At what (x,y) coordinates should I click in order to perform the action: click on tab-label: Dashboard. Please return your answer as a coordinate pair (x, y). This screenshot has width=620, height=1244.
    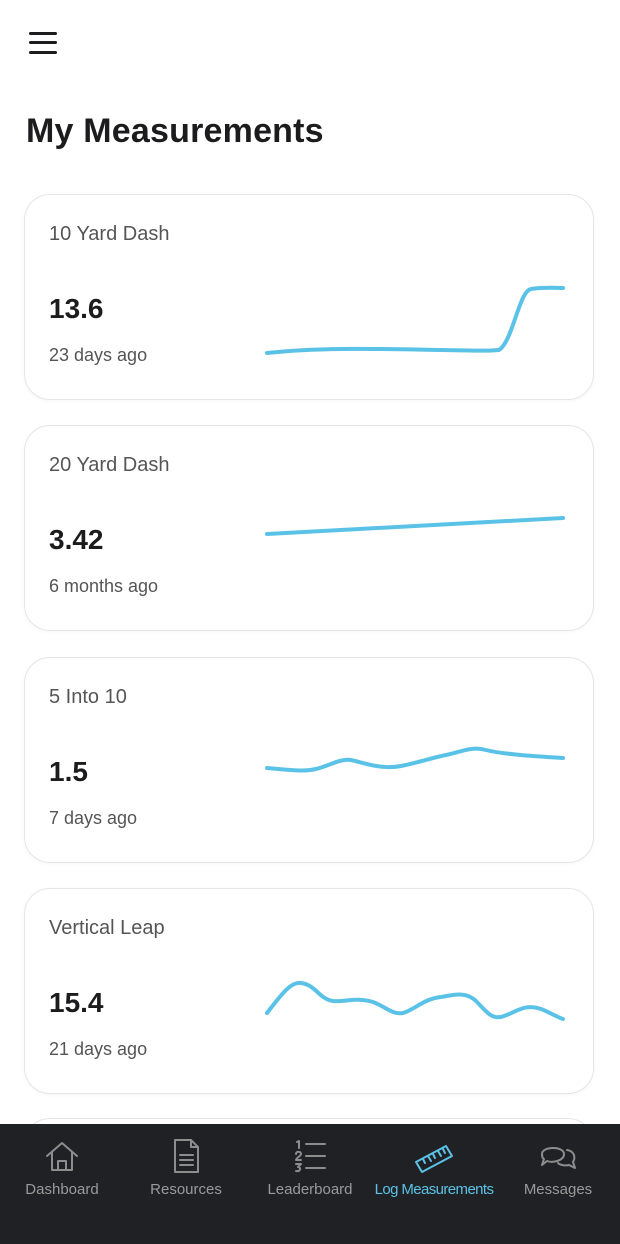
    Looking at the image, I should click on (62, 1189).